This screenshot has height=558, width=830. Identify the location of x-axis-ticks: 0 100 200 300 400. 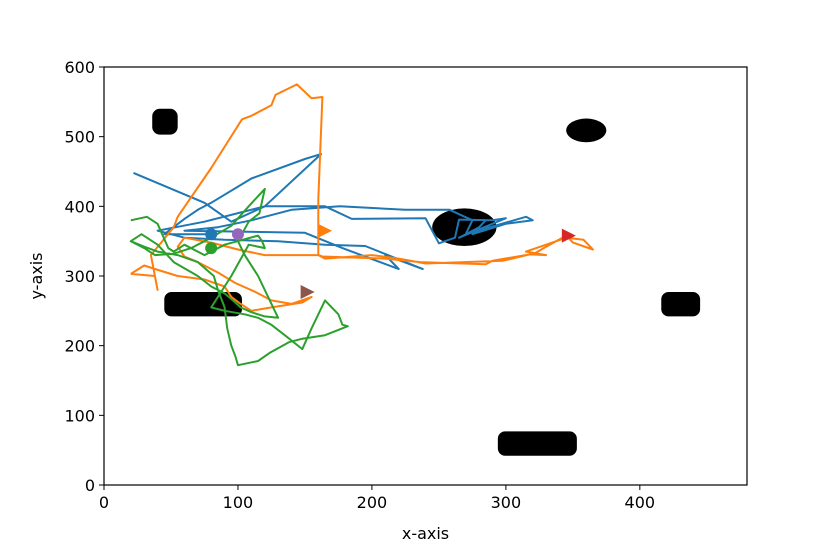
(377, 498).